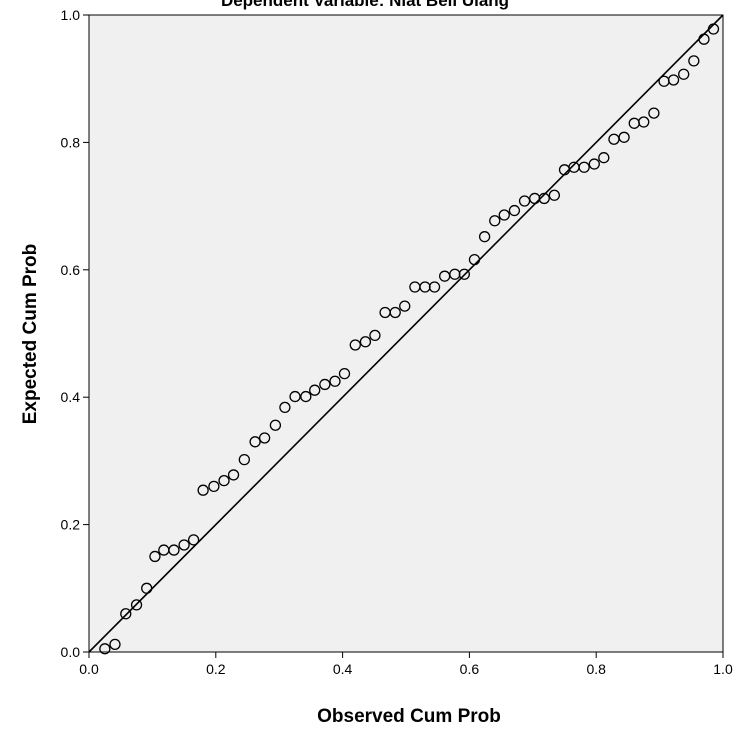 Image resolution: width=741 pixels, height=731 pixels. What do you see at coordinates (71, 270) in the screenshot?
I see `y-tick-label: 0.6` at bounding box center [71, 270].